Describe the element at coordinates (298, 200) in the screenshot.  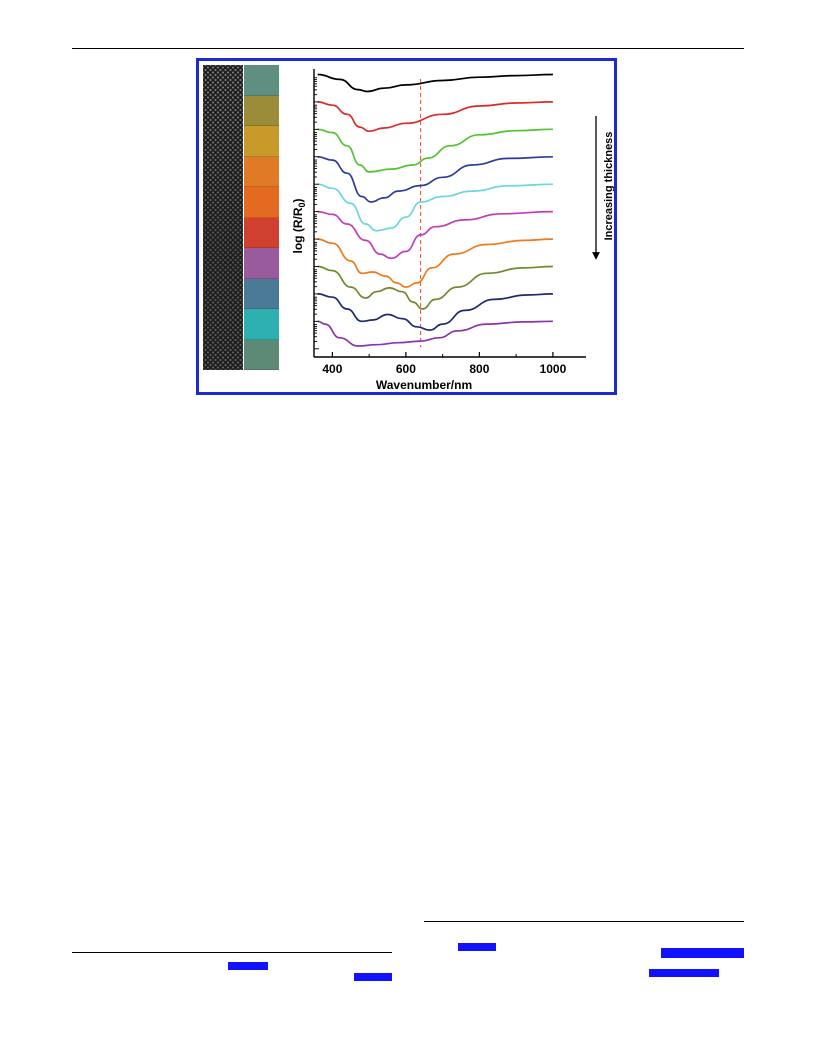
I see `y-axis-label-close: )` at that location.